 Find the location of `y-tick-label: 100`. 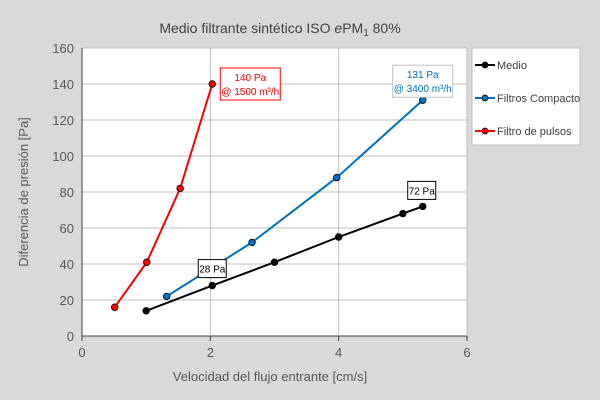

y-tick-label: 100 is located at coordinates (63, 156).